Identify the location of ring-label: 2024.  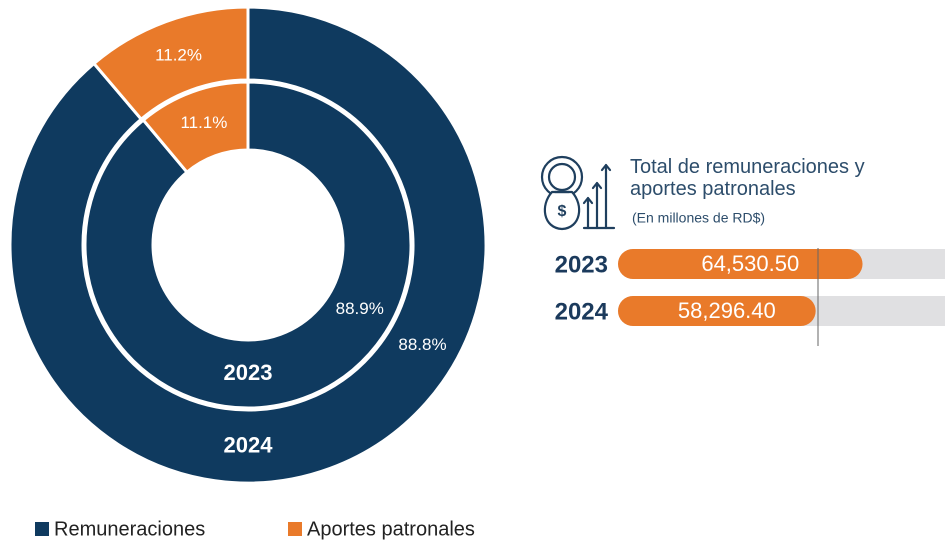
(249, 444).